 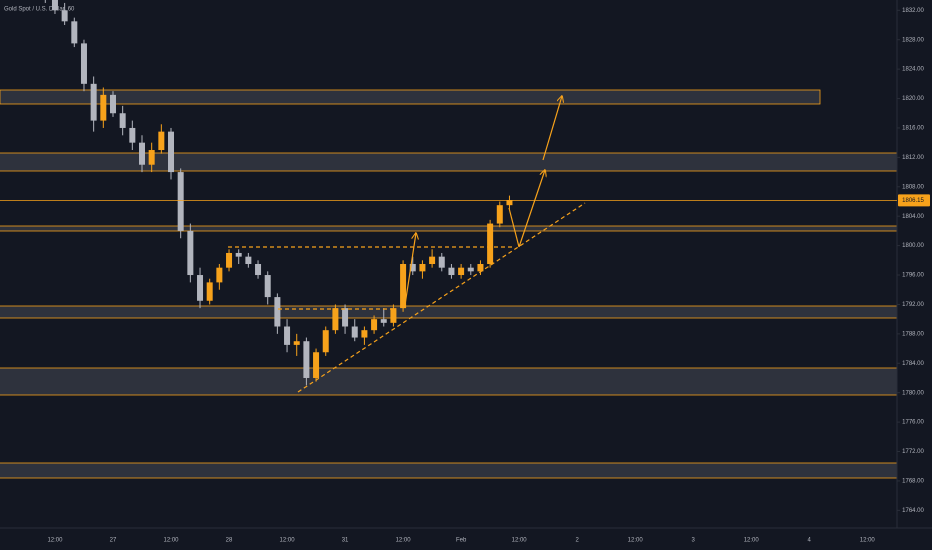 I want to click on y-tick-label: 1804.00, so click(x=913, y=217).